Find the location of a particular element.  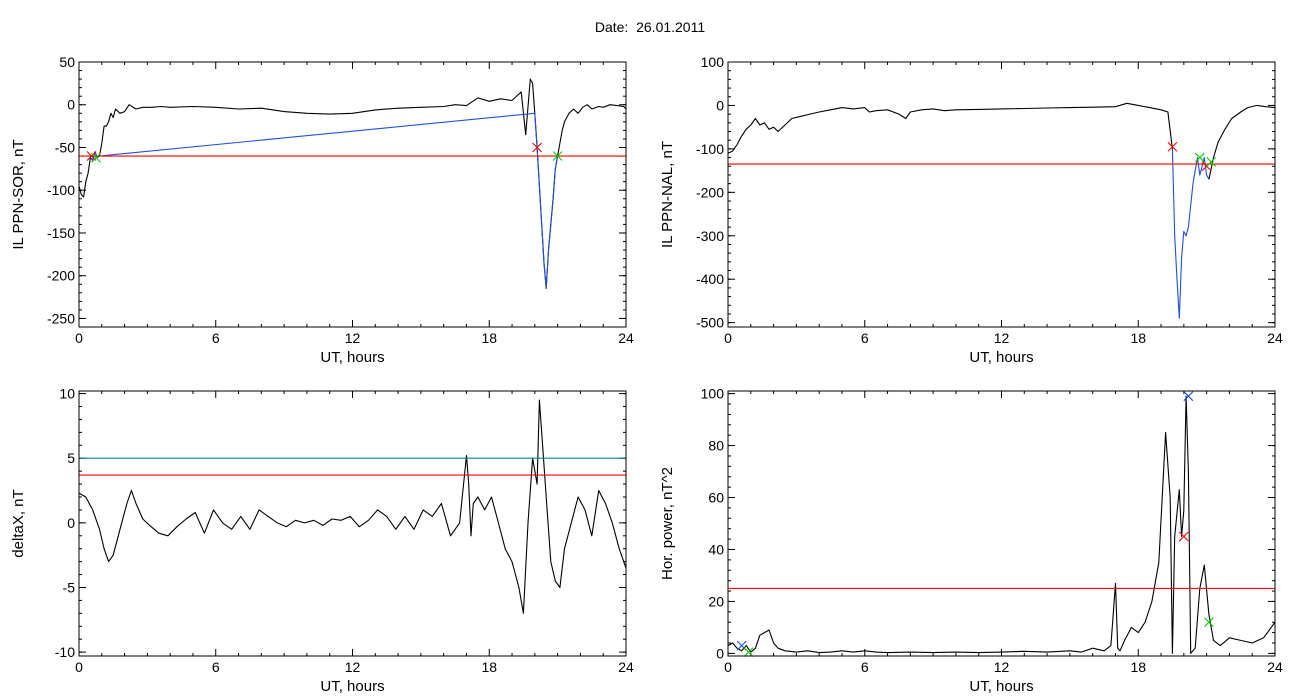

y-tick-label: -400 is located at coordinates (710, 279).